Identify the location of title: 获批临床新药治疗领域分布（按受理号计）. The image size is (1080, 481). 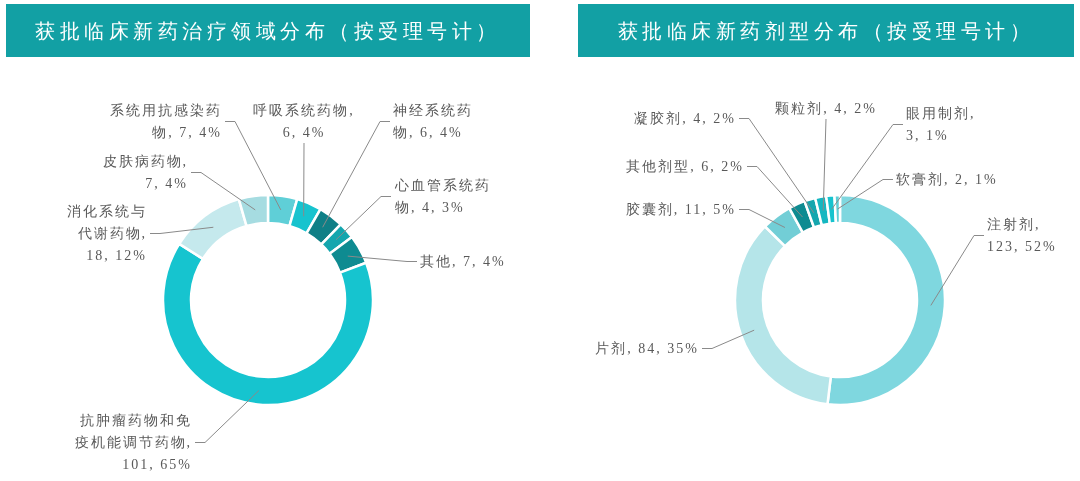
(268, 31).